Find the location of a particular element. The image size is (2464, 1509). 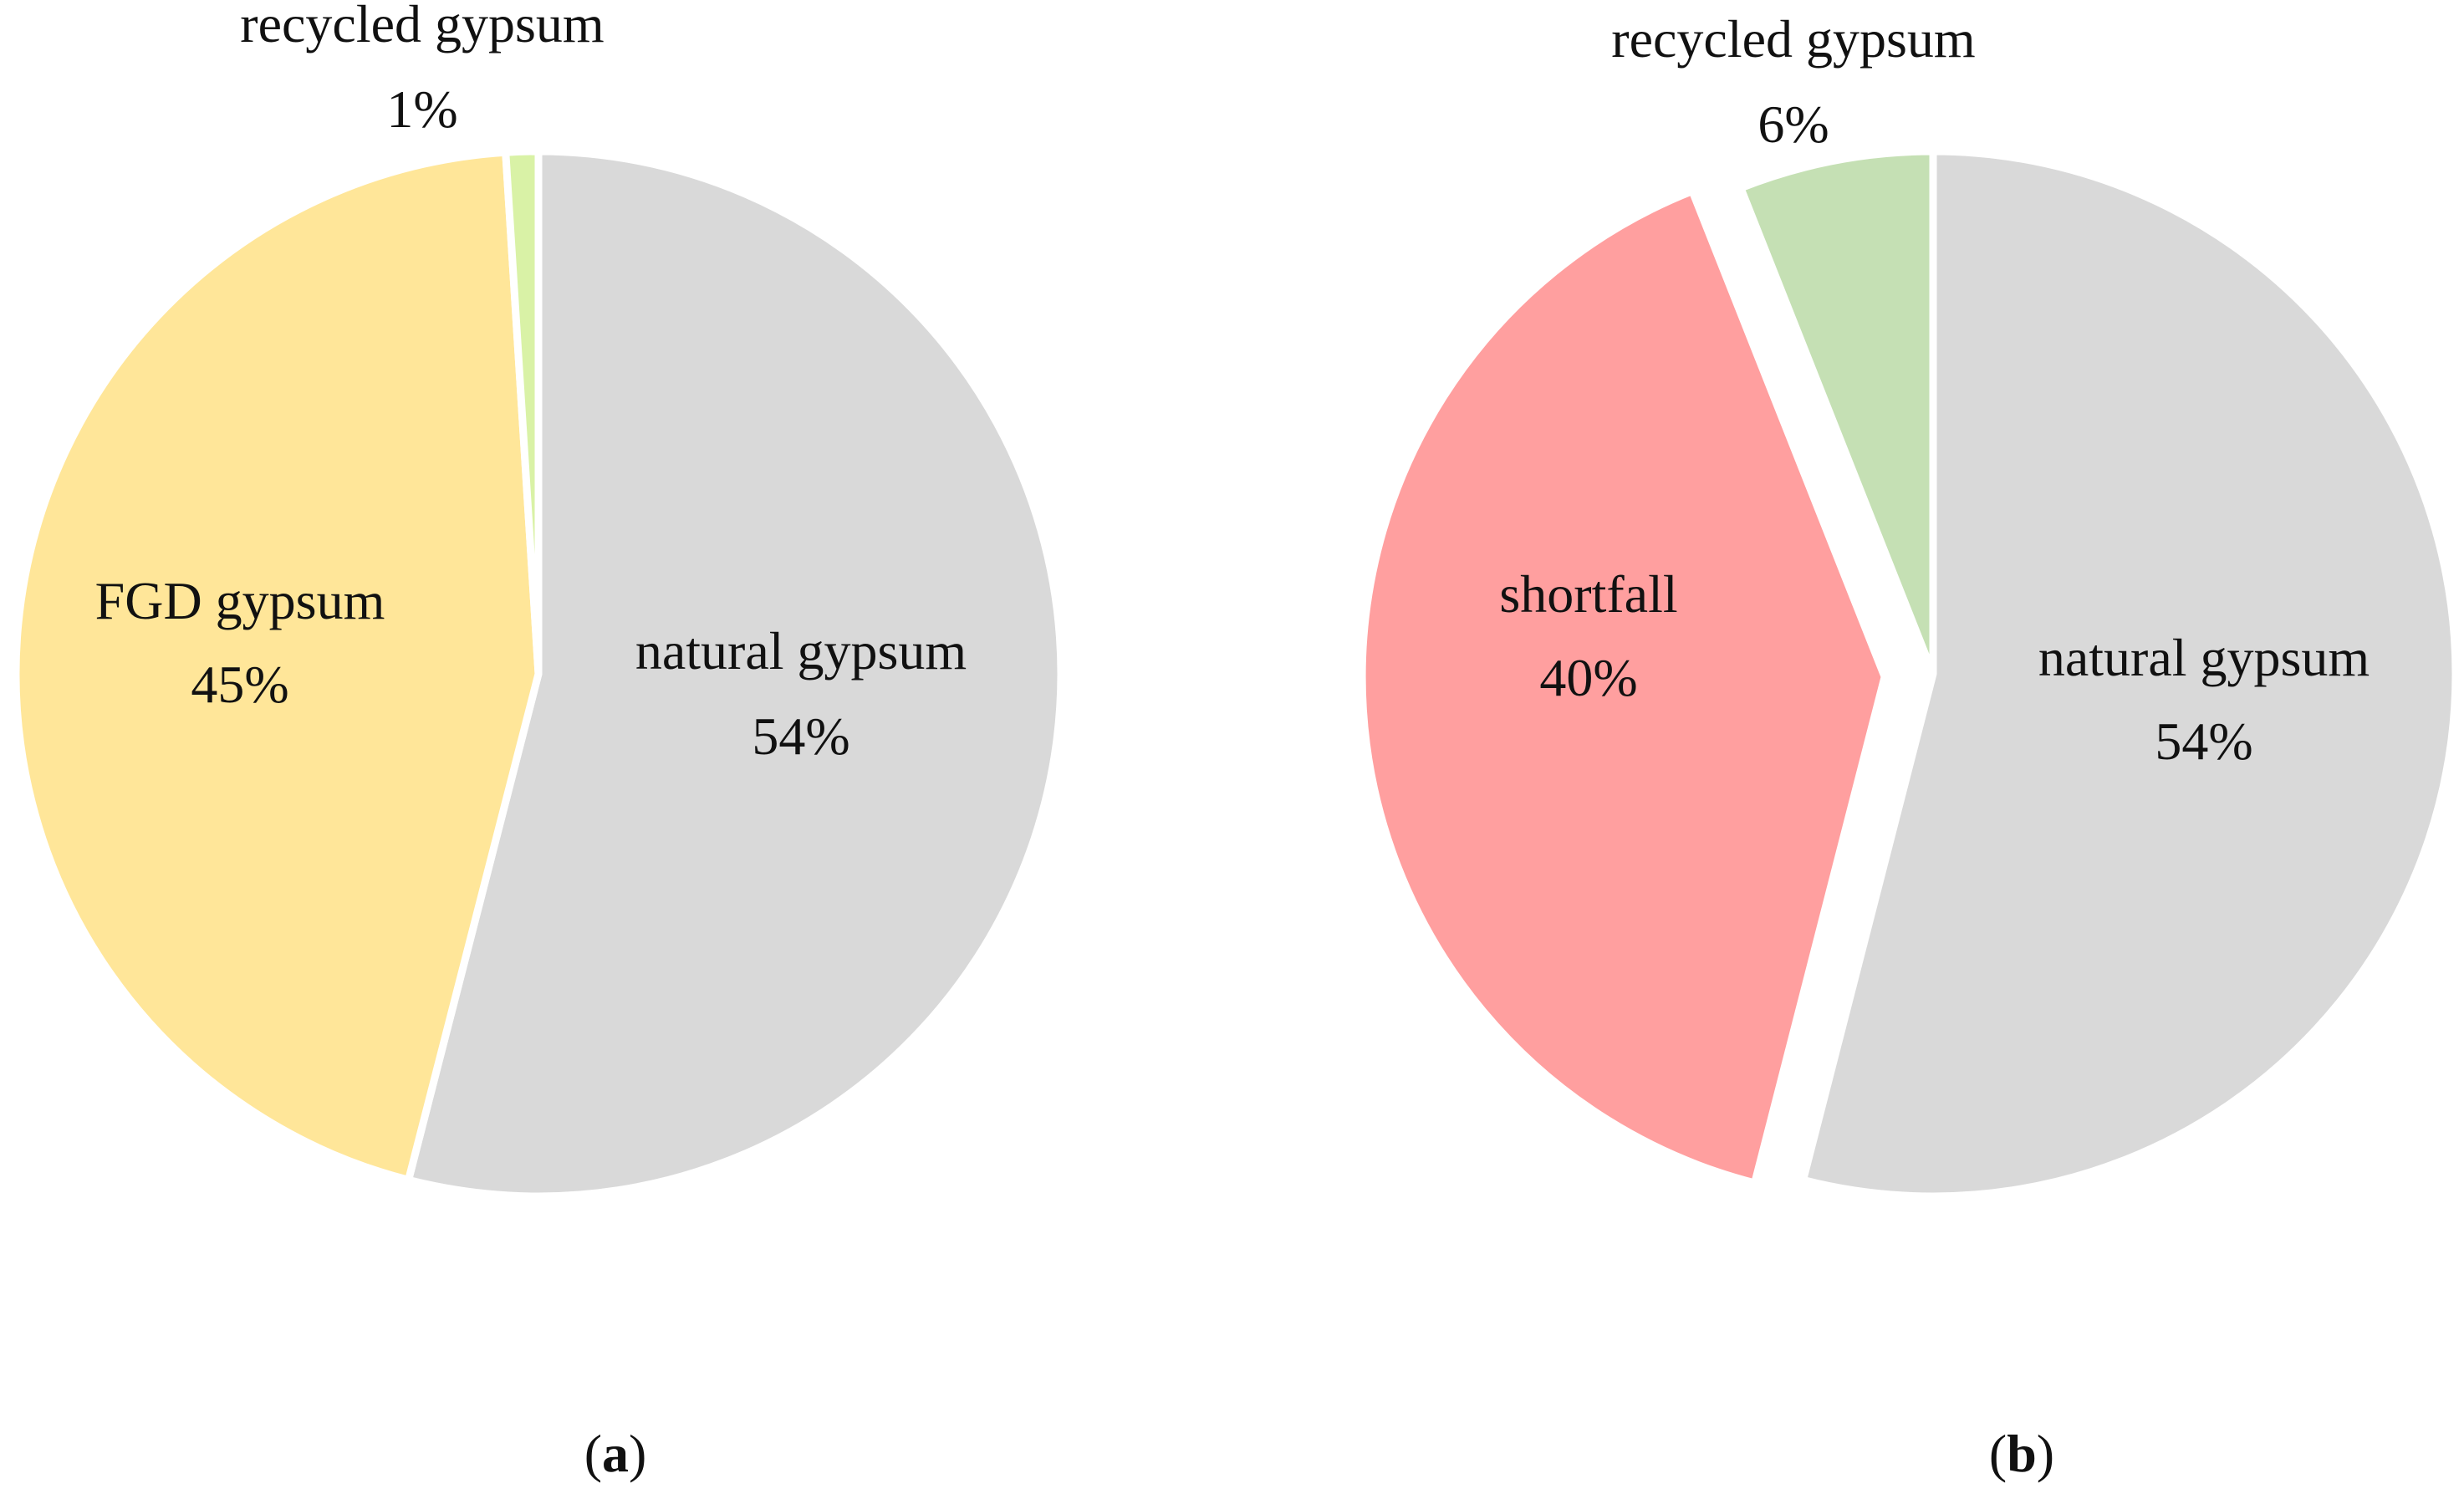

pie-slice-fgd-gypsum is located at coordinates (277, 666).